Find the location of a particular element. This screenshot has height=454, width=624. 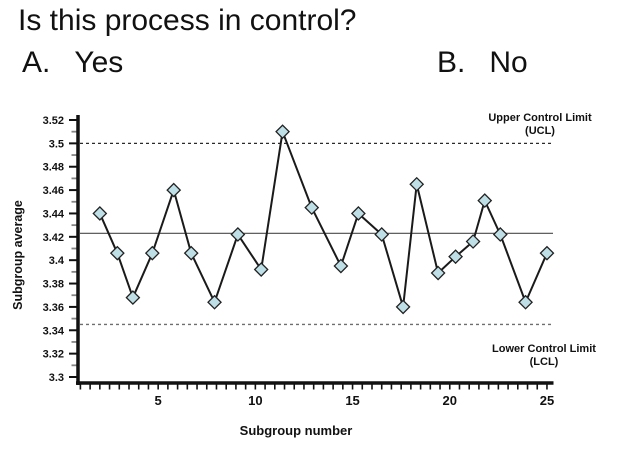

y-tick-label: 3.42 is located at coordinates (53, 238).